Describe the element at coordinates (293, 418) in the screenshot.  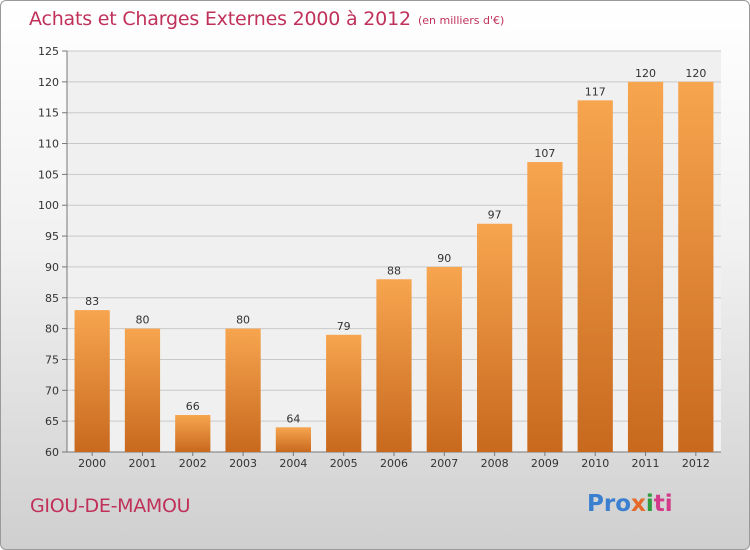
I see `value-label-2004: 64` at that location.